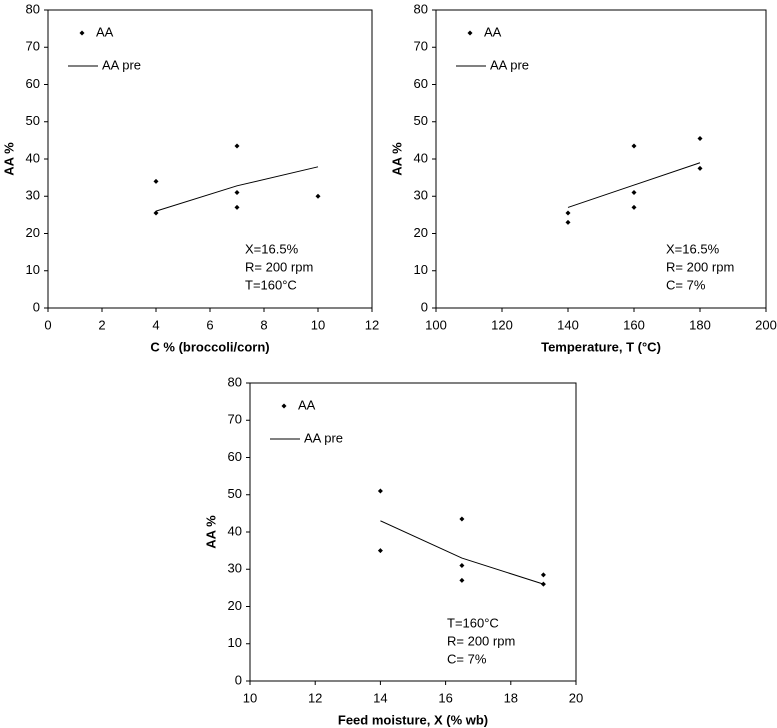  I want to click on x-tick-label: 0, so click(47, 324).